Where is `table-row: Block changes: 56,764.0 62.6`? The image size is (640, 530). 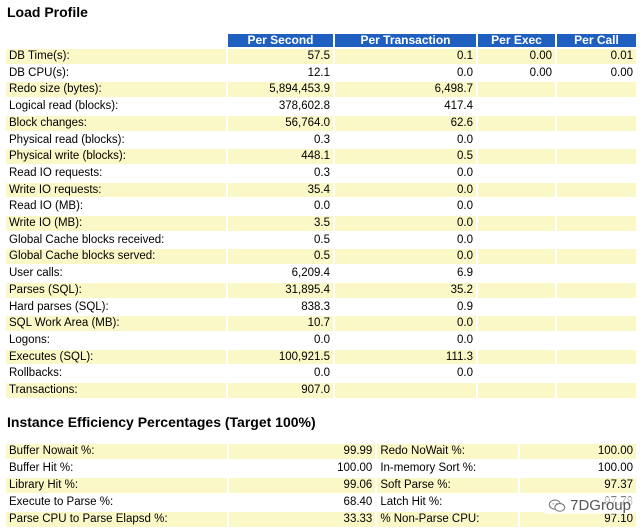 table-row: Block changes: 56,764.0 62.6 is located at coordinates (321, 123).